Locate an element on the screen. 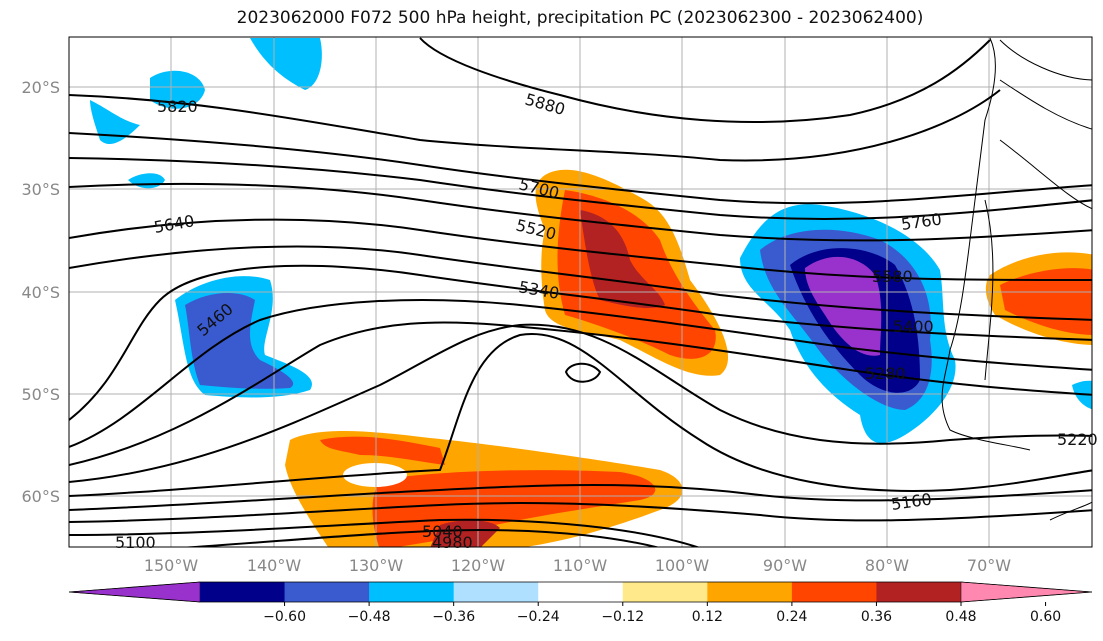  lat-label: 20°S is located at coordinates (40, 87).